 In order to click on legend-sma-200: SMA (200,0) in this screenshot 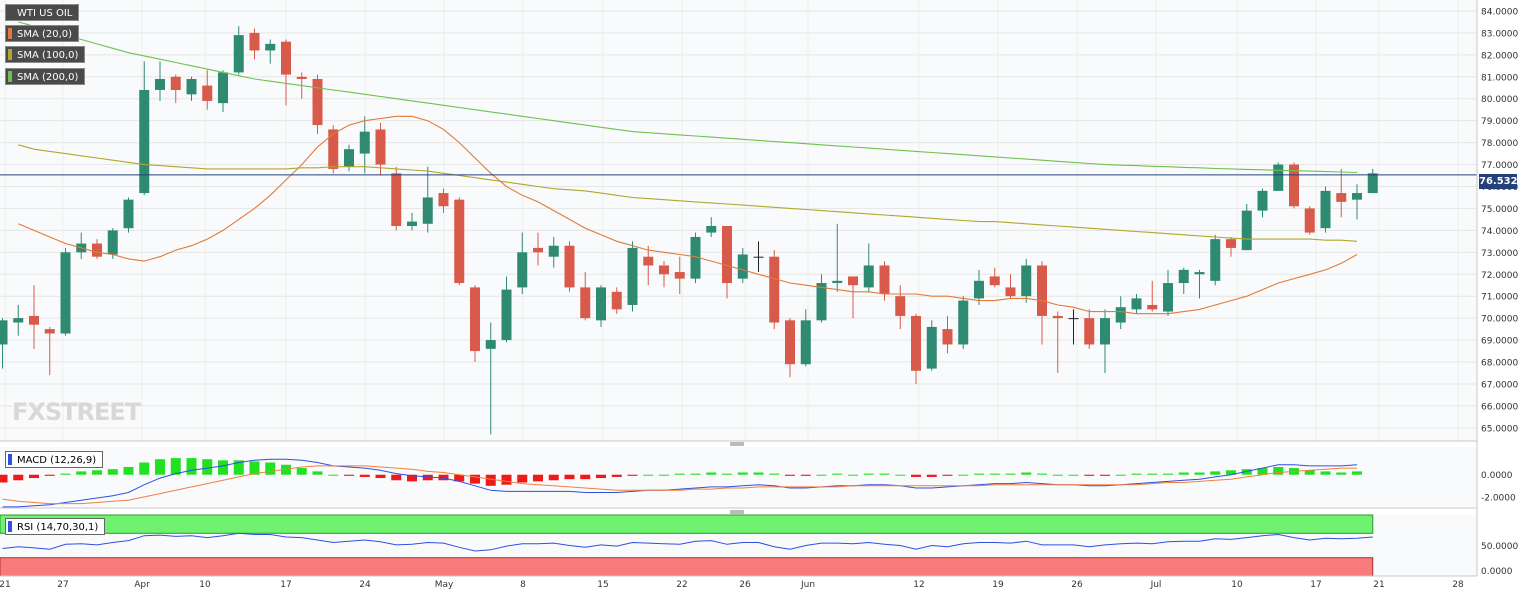, I will do `click(45, 76)`.